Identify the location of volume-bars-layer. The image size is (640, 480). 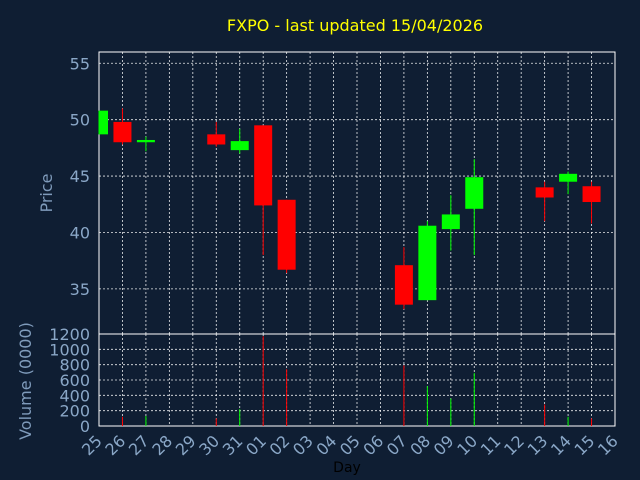
(357, 381).